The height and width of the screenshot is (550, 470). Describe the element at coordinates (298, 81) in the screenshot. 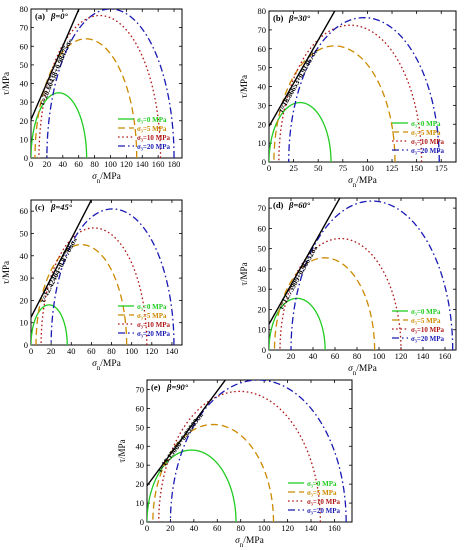

I see `envelope-equation-label: τ=18.86653+0.91467σₙ` at that location.